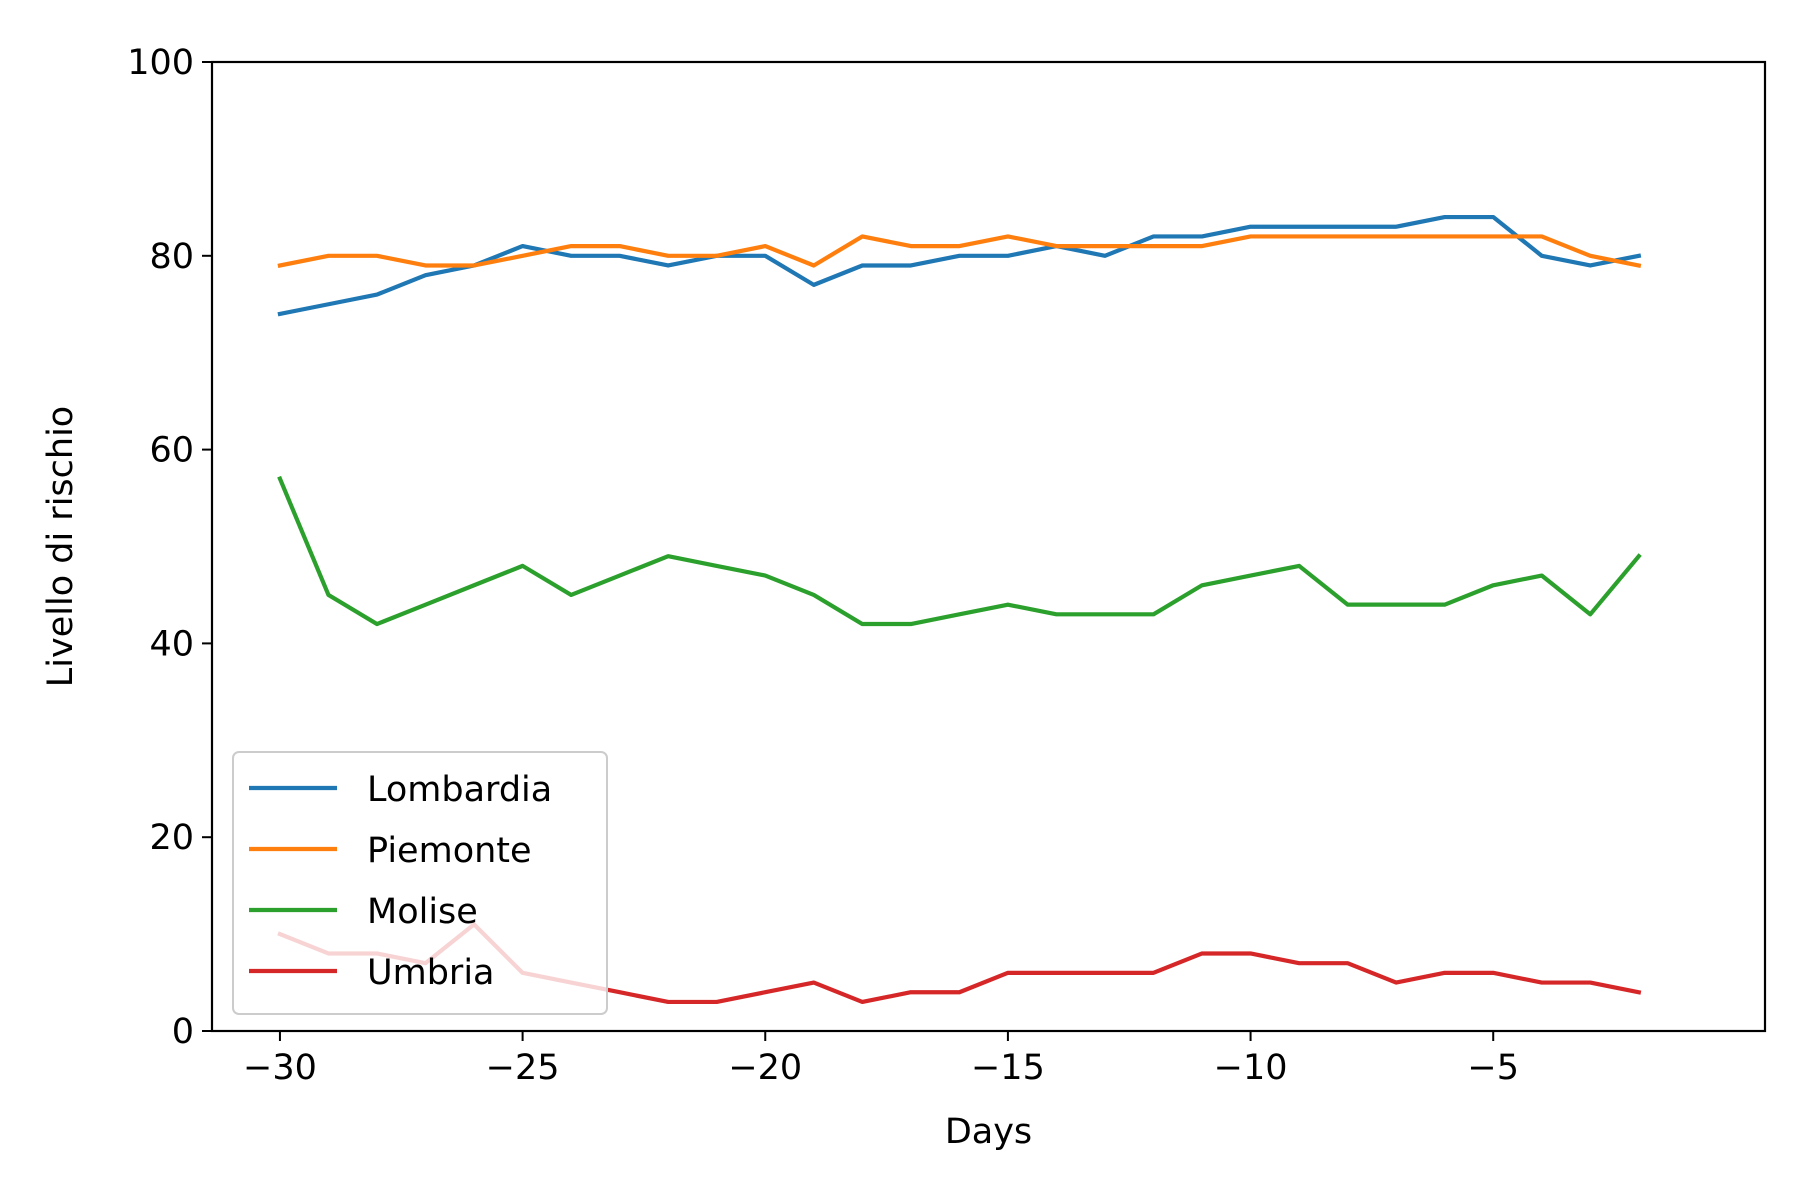 This screenshot has height=1200, width=1800. I want to click on x-axis-title: Days, so click(988, 1132).